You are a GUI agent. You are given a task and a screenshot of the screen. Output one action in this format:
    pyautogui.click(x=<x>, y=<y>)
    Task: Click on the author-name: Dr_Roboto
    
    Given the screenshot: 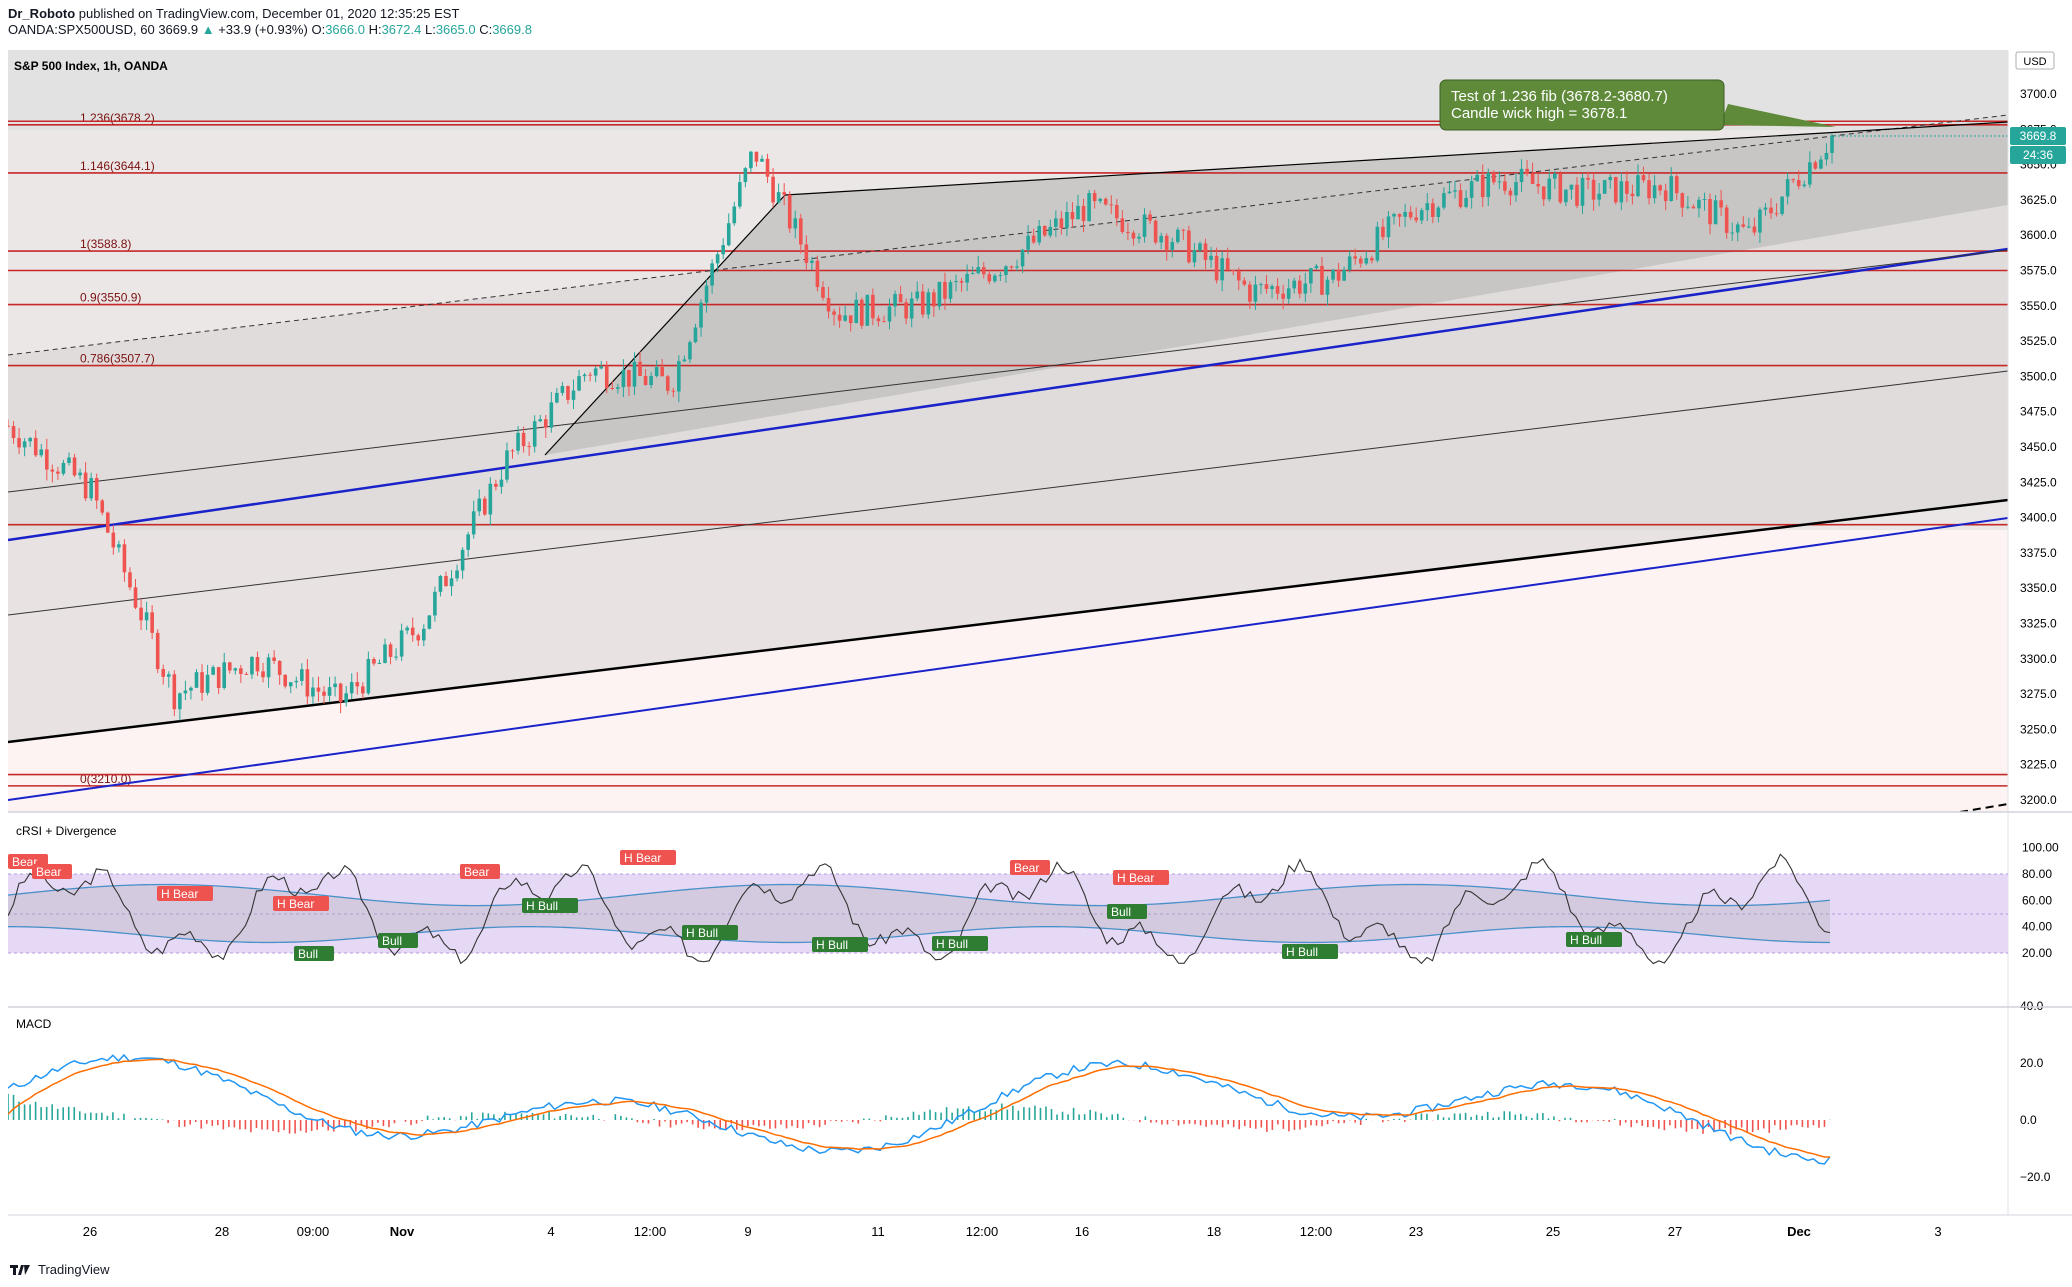 What is the action you would take?
    pyautogui.click(x=42, y=13)
    